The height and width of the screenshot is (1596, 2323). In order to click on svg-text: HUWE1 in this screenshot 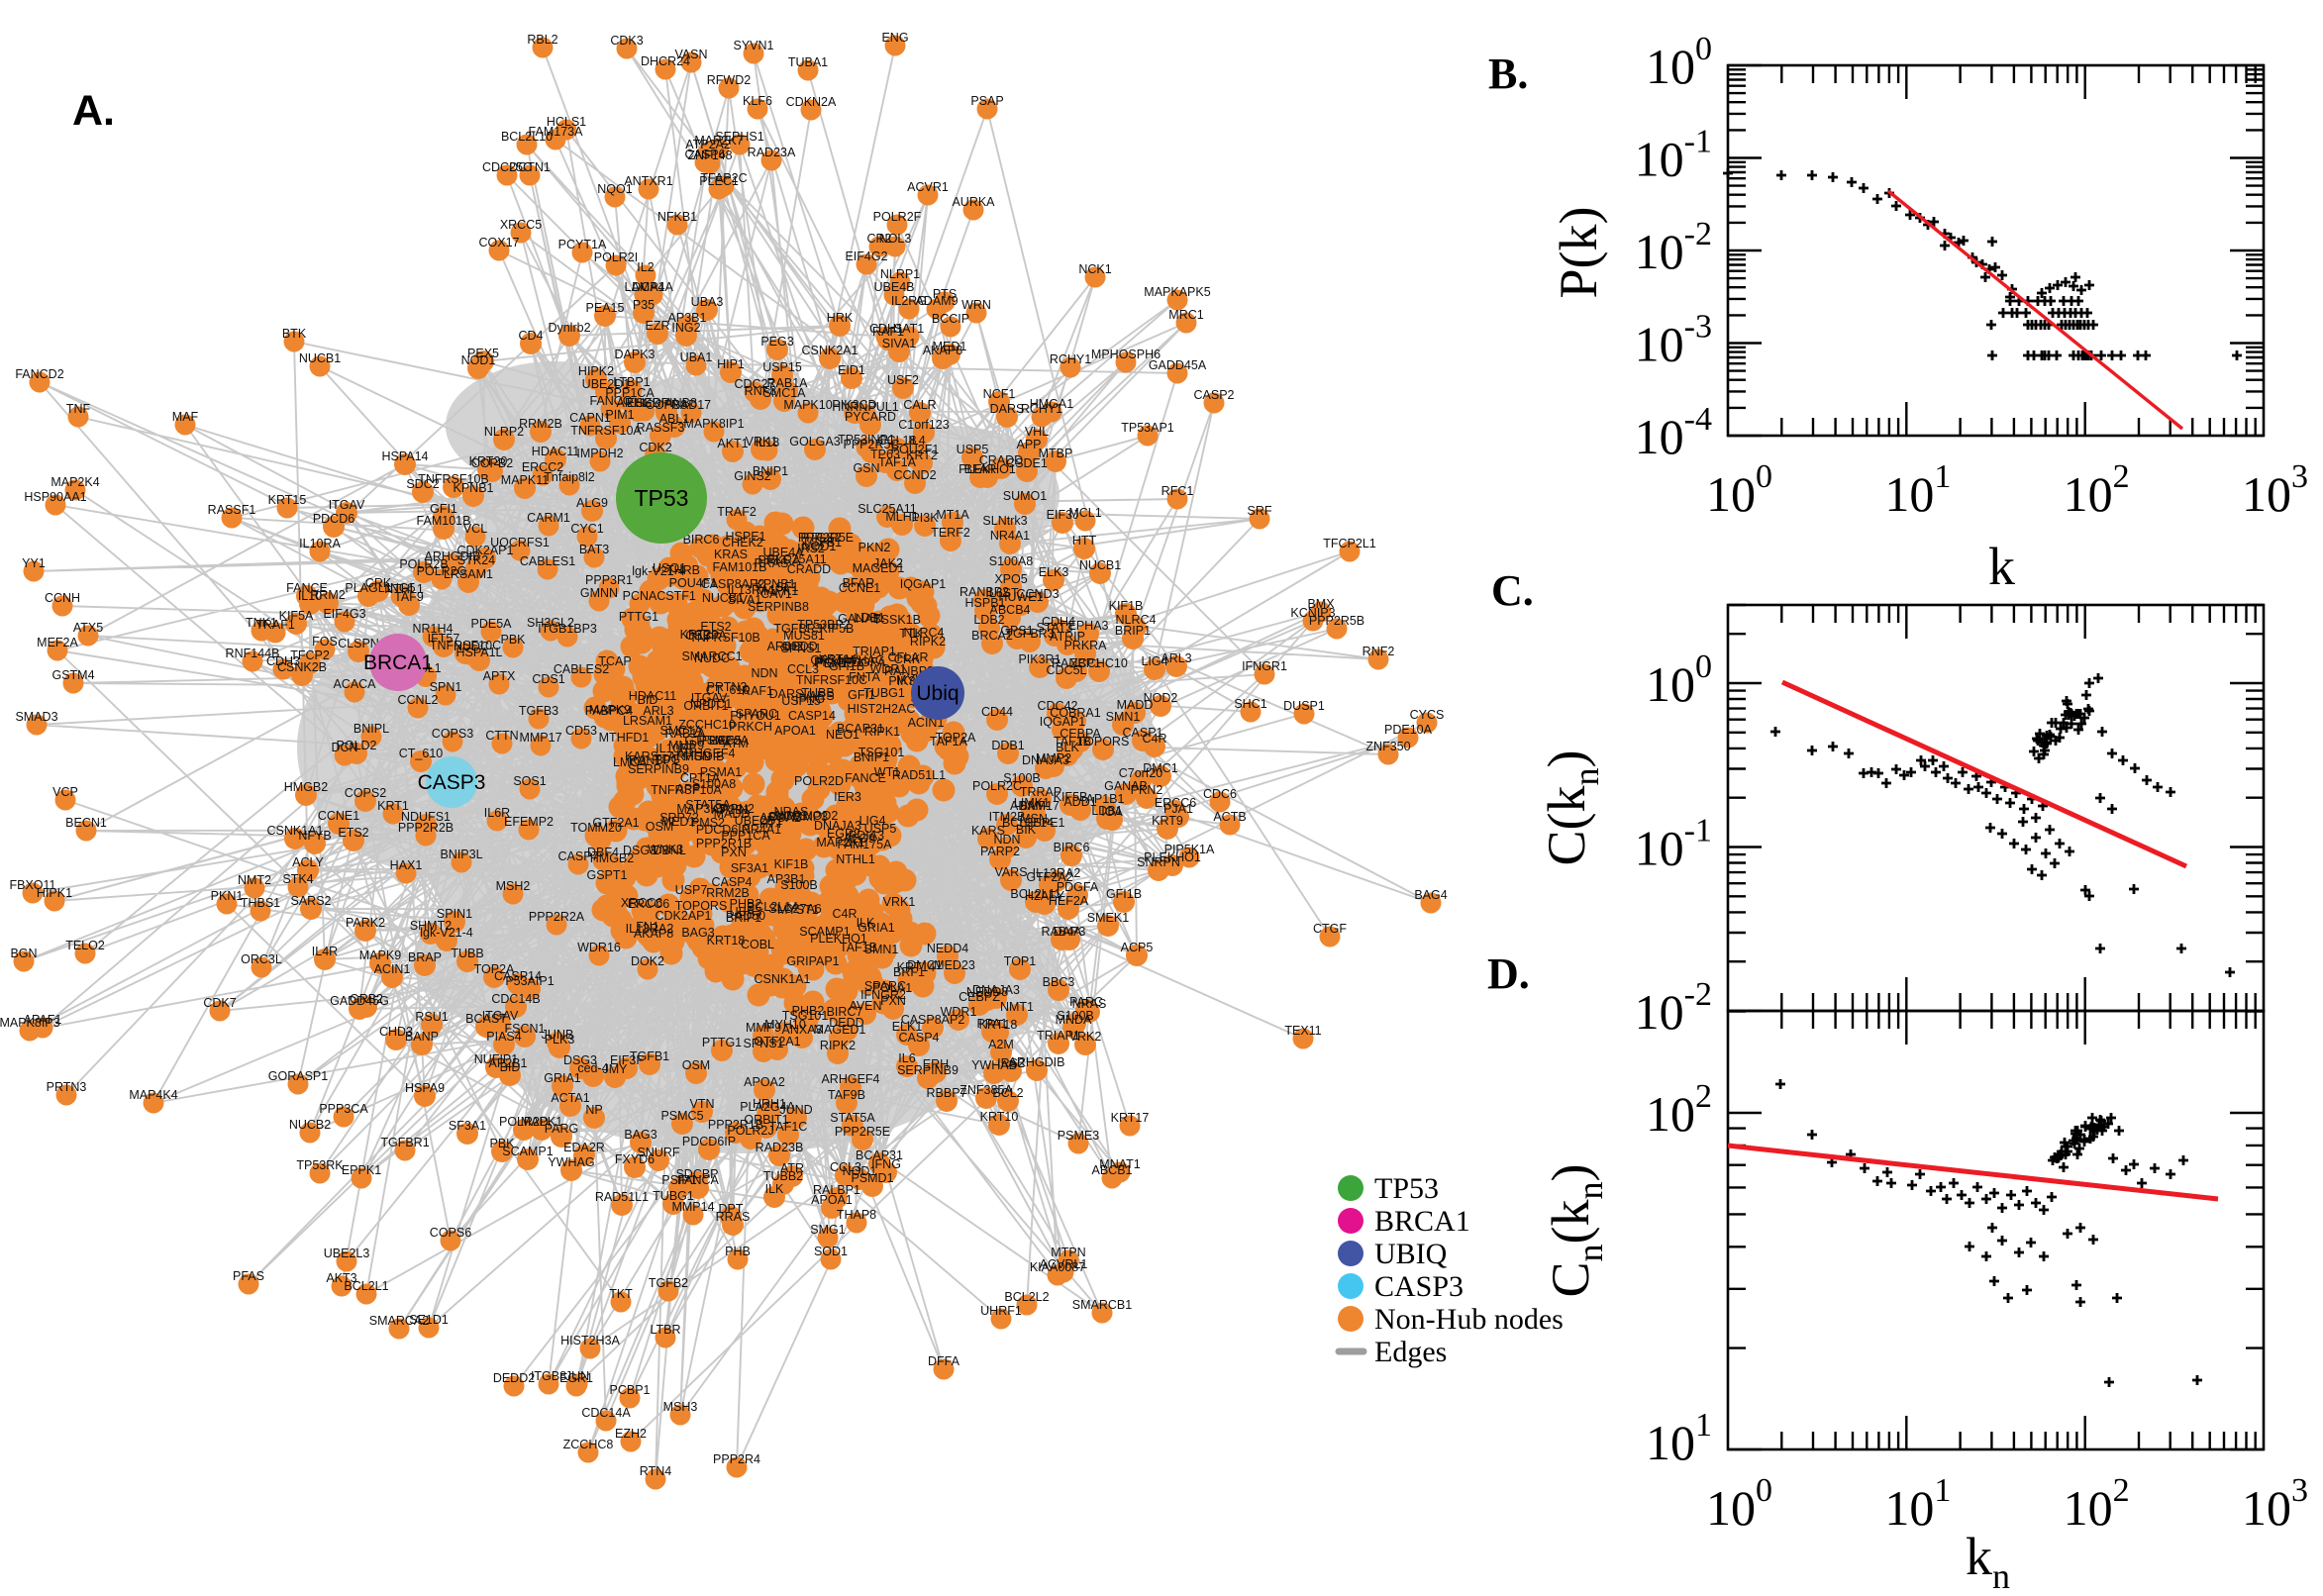, I will do `click(1020, 597)`.